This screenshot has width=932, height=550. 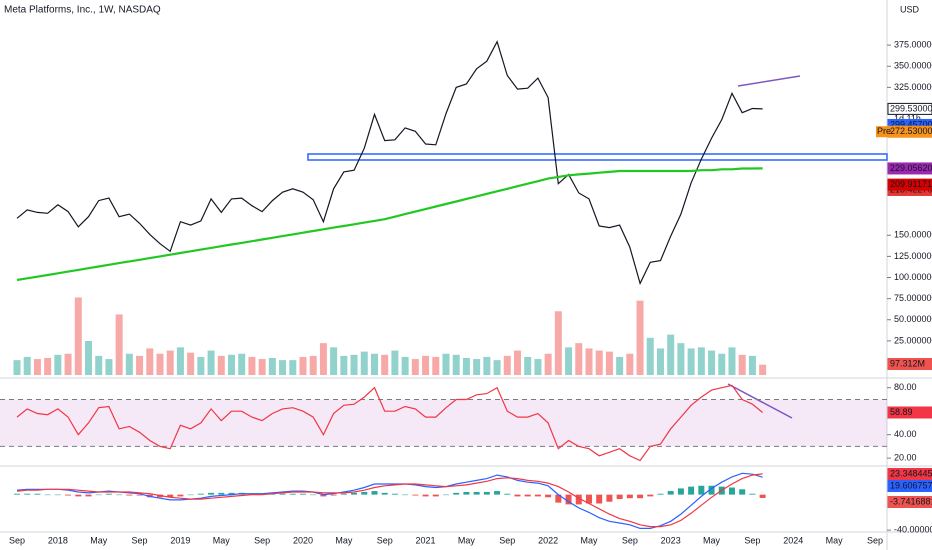 I want to click on y-tick-label: 50.0000000, so click(x=913, y=319).